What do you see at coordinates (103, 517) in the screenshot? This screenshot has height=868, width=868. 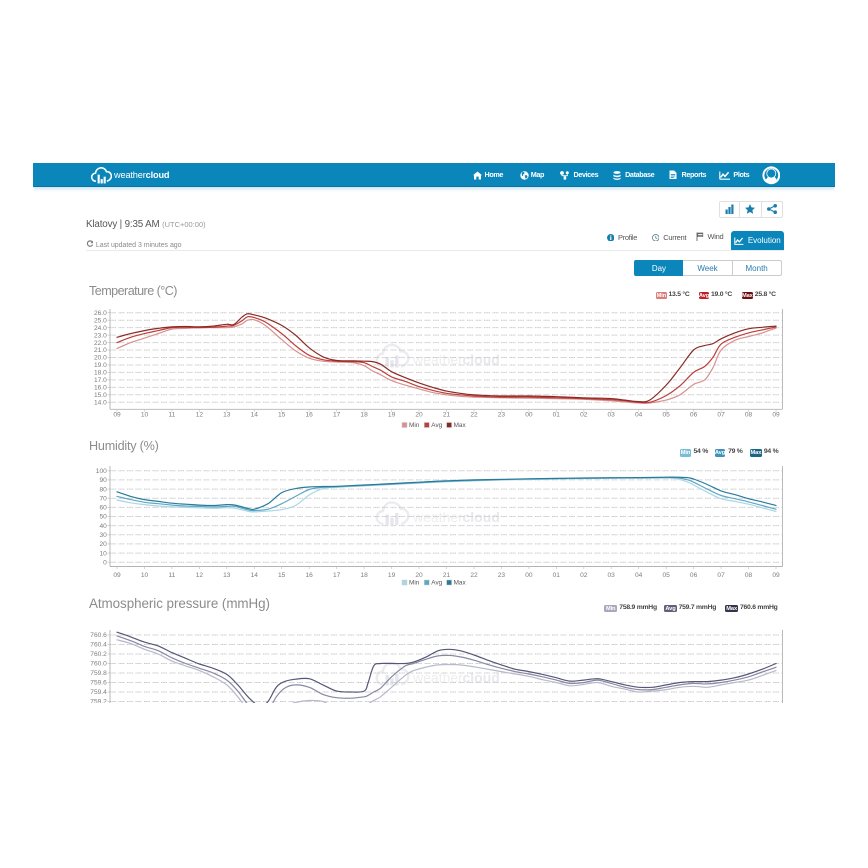 I see `svg-text: 50` at bounding box center [103, 517].